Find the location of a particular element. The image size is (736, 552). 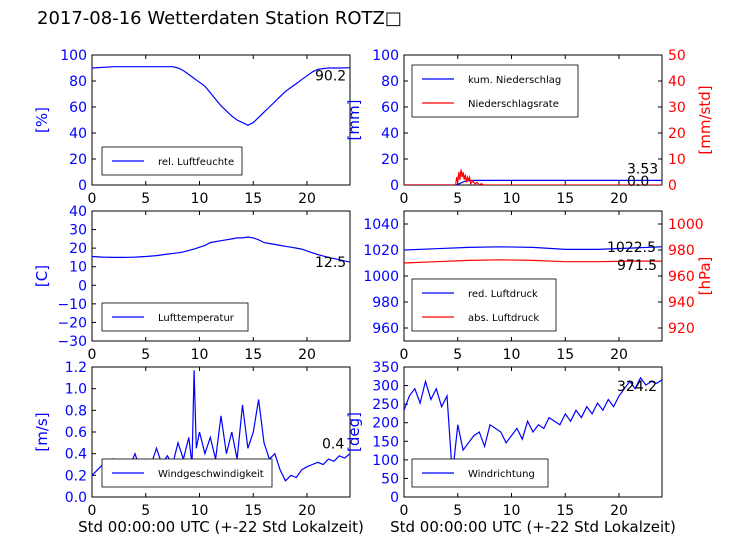

y-tick-label: 250 is located at coordinates (385, 405).